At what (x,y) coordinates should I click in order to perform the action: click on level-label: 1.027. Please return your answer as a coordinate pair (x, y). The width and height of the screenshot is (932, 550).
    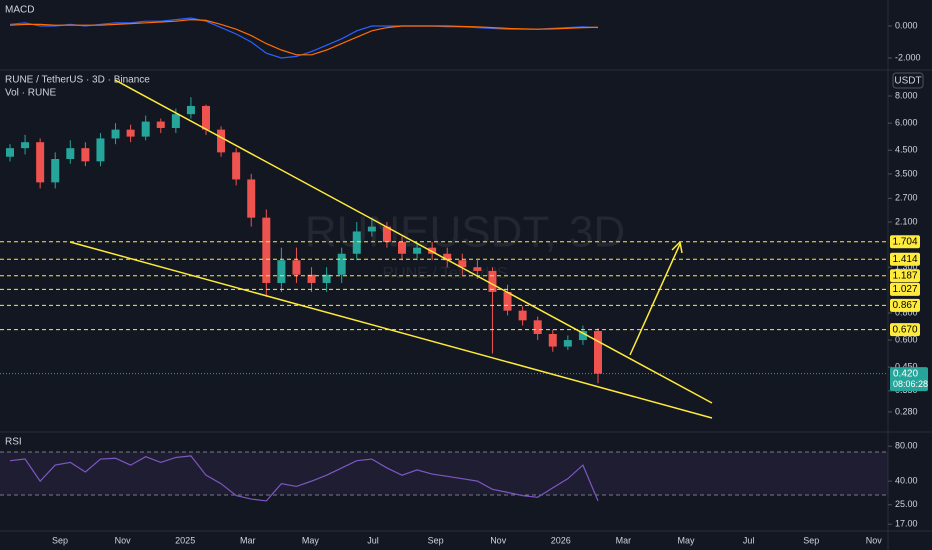
    Looking at the image, I should click on (904, 289).